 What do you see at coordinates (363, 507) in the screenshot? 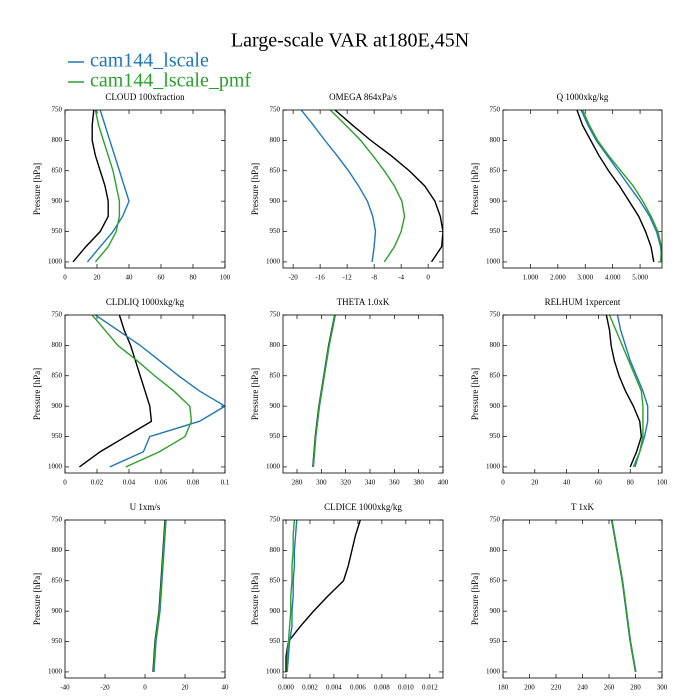
I see `panel-title: CLDICE 1000xkg/kg` at bounding box center [363, 507].